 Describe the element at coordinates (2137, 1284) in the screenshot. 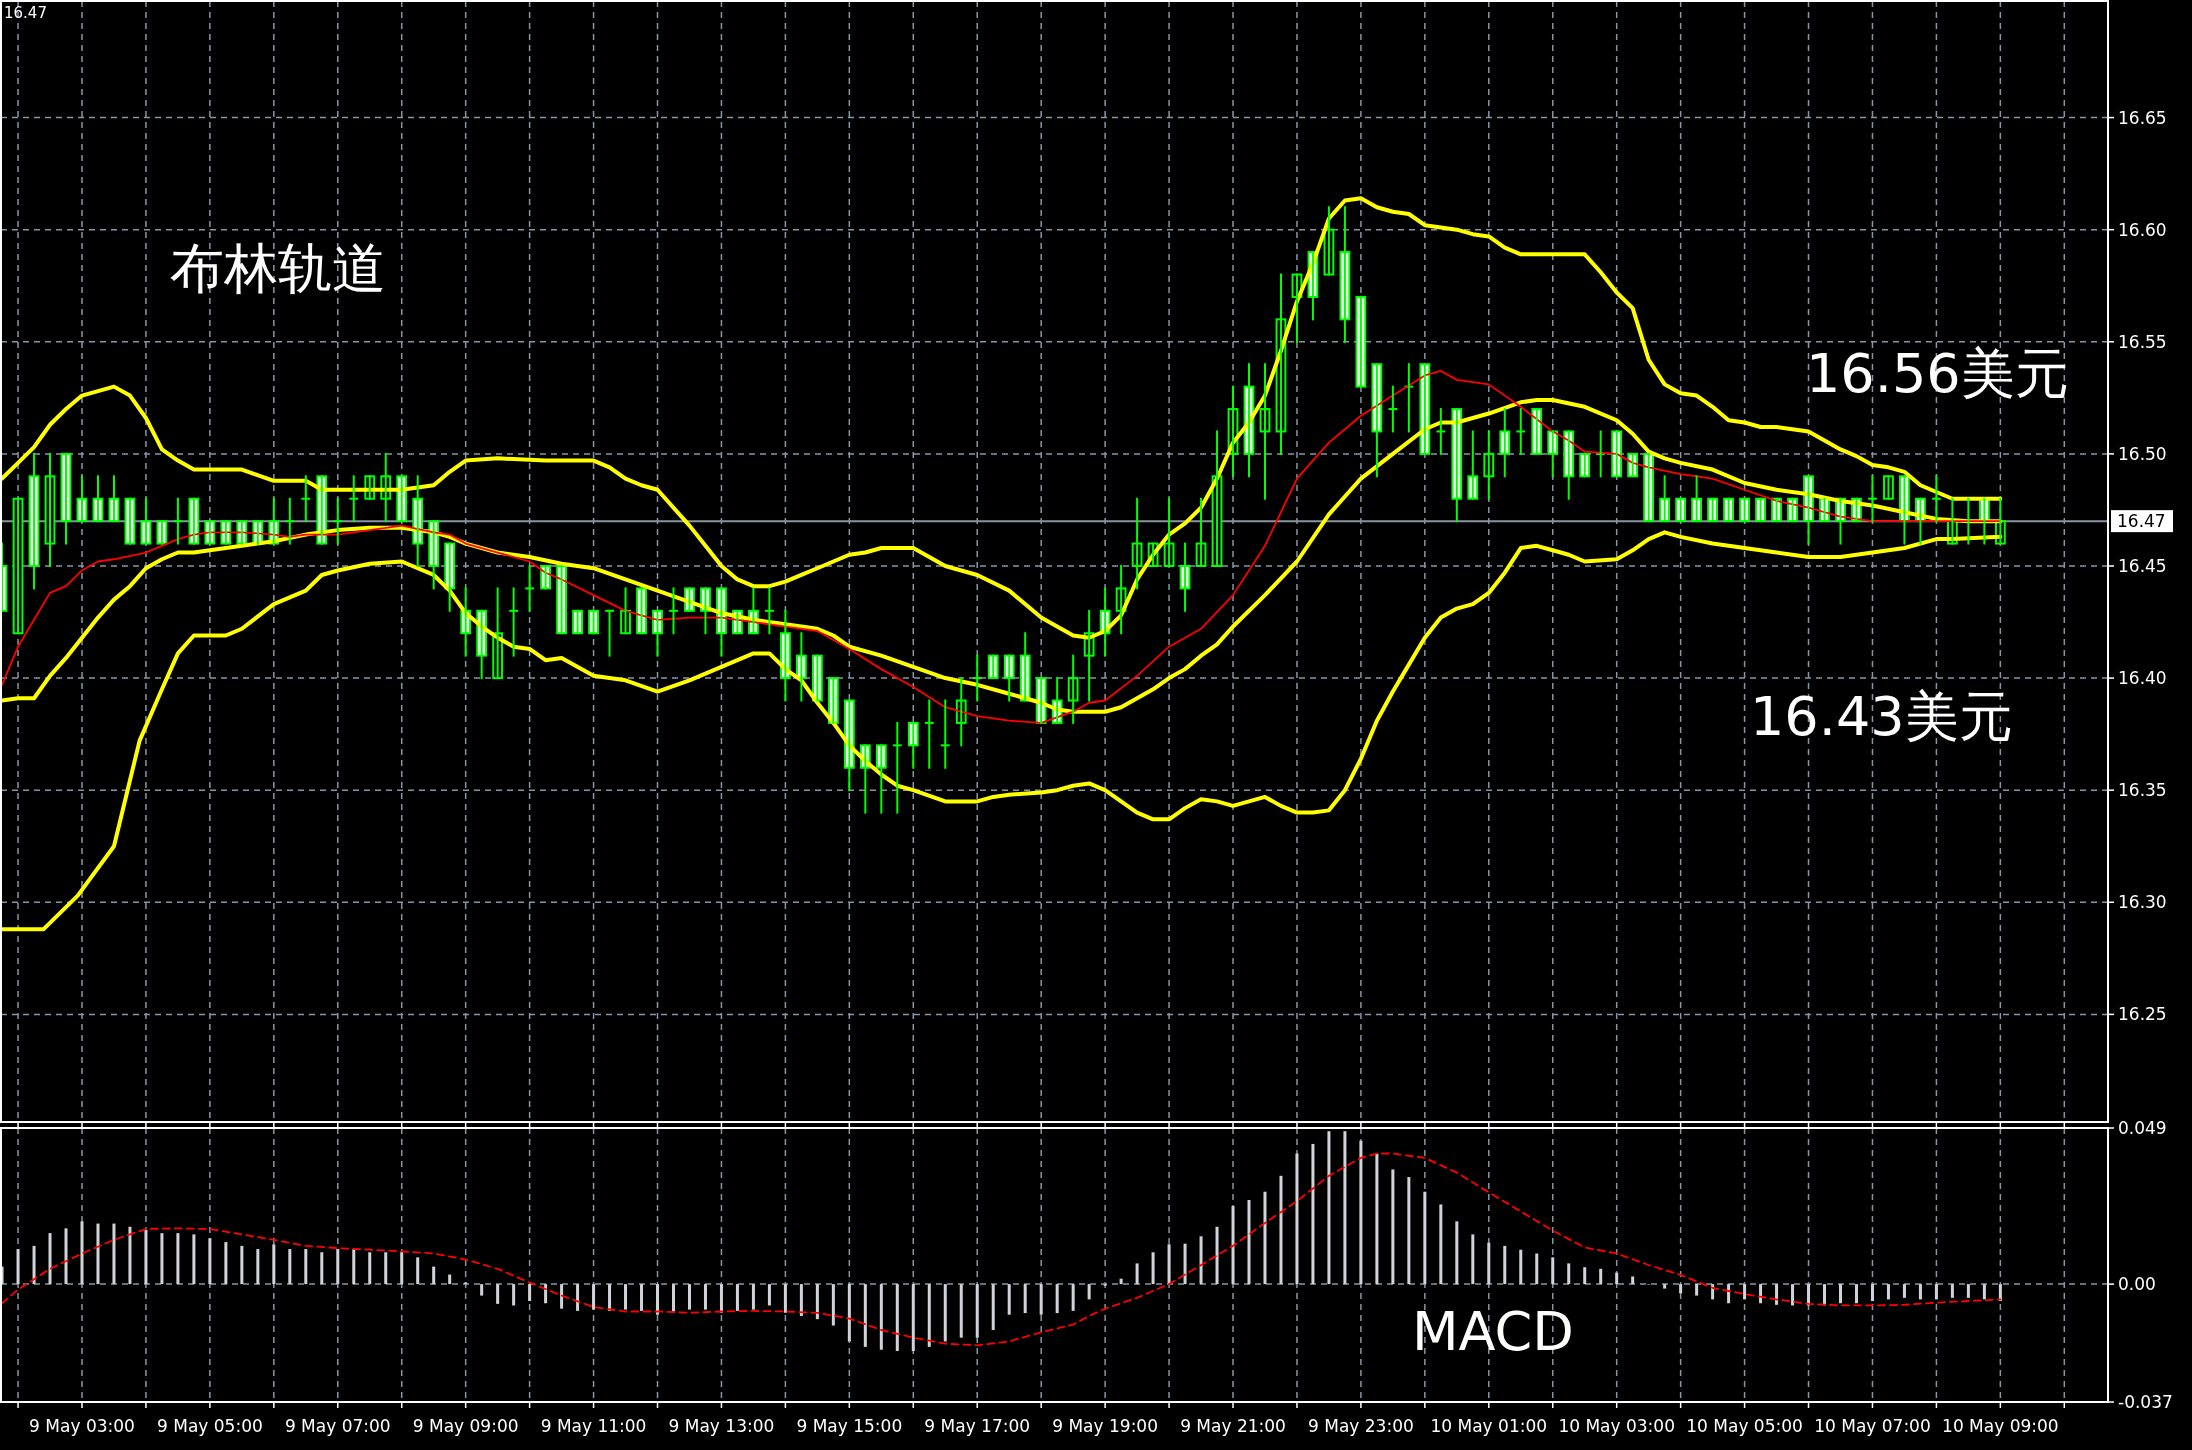

I see `y-tick-label: 0.00` at that location.